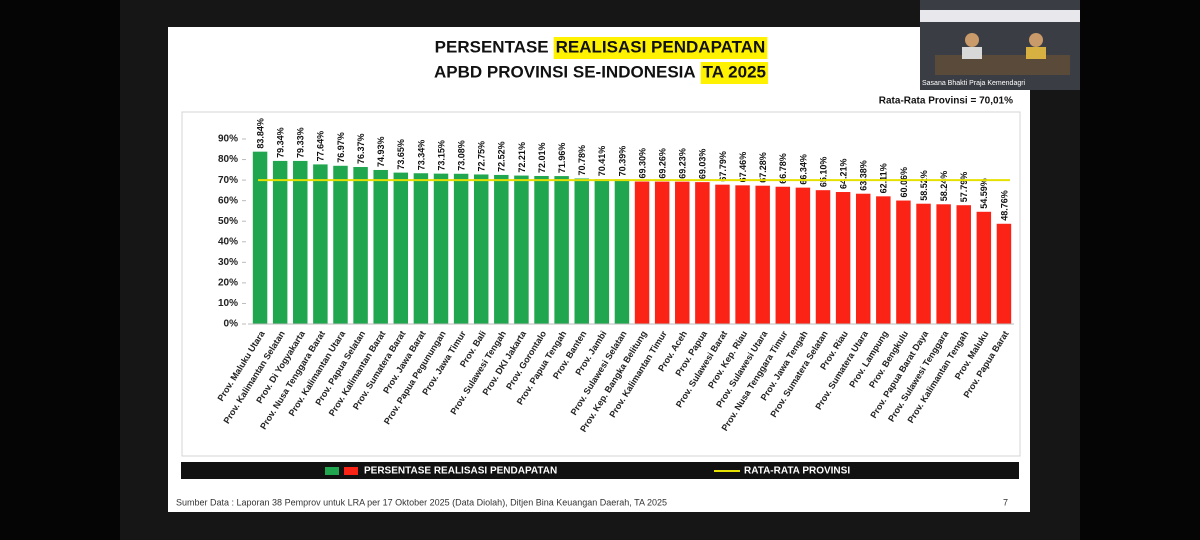 The image size is (1200, 540). Describe the element at coordinates (231, 324) in the screenshot. I see `y-tick-label: 0%` at that location.